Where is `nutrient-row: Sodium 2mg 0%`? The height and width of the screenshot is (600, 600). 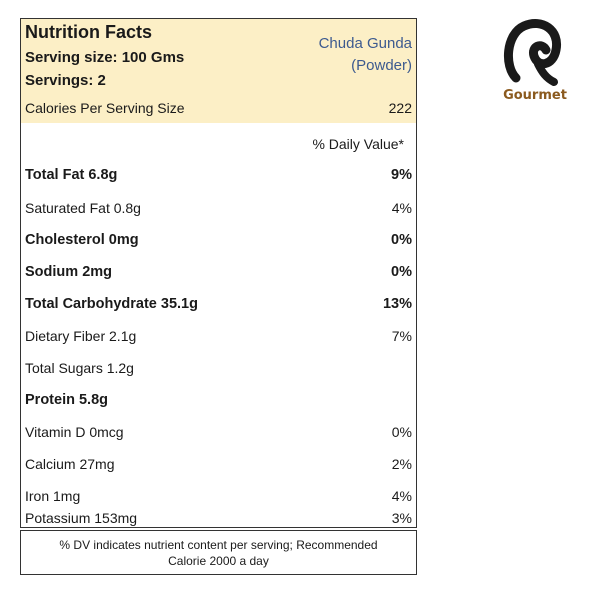 nutrient-row: Sodium 2mg 0% is located at coordinates (218, 274).